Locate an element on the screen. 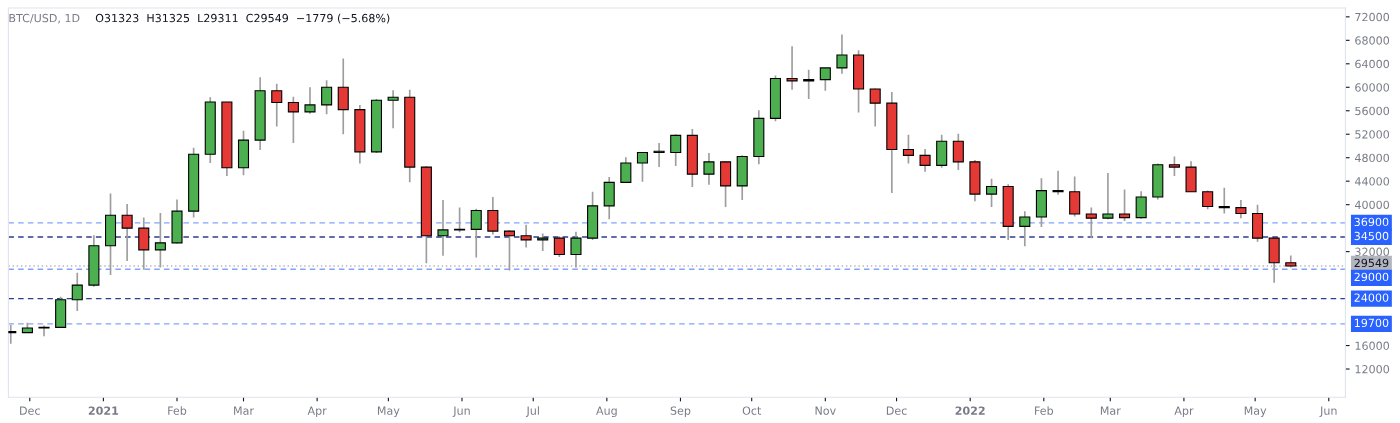 Image resolution: width=1400 pixels, height=423 pixels. y-tick-label: 52000 is located at coordinates (1372, 134).